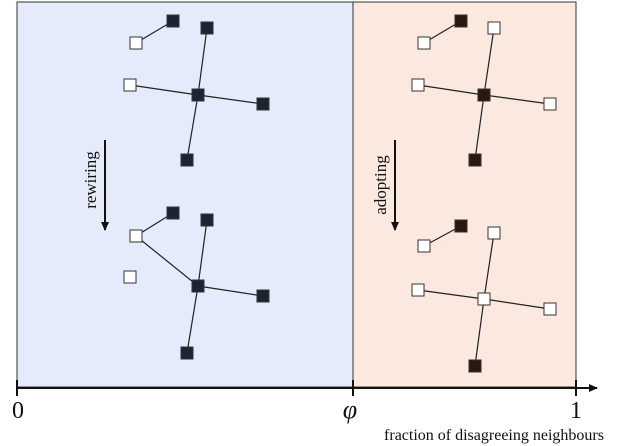 The image size is (621, 446). I want to click on panel-label: rewiring, so click(90, 180).